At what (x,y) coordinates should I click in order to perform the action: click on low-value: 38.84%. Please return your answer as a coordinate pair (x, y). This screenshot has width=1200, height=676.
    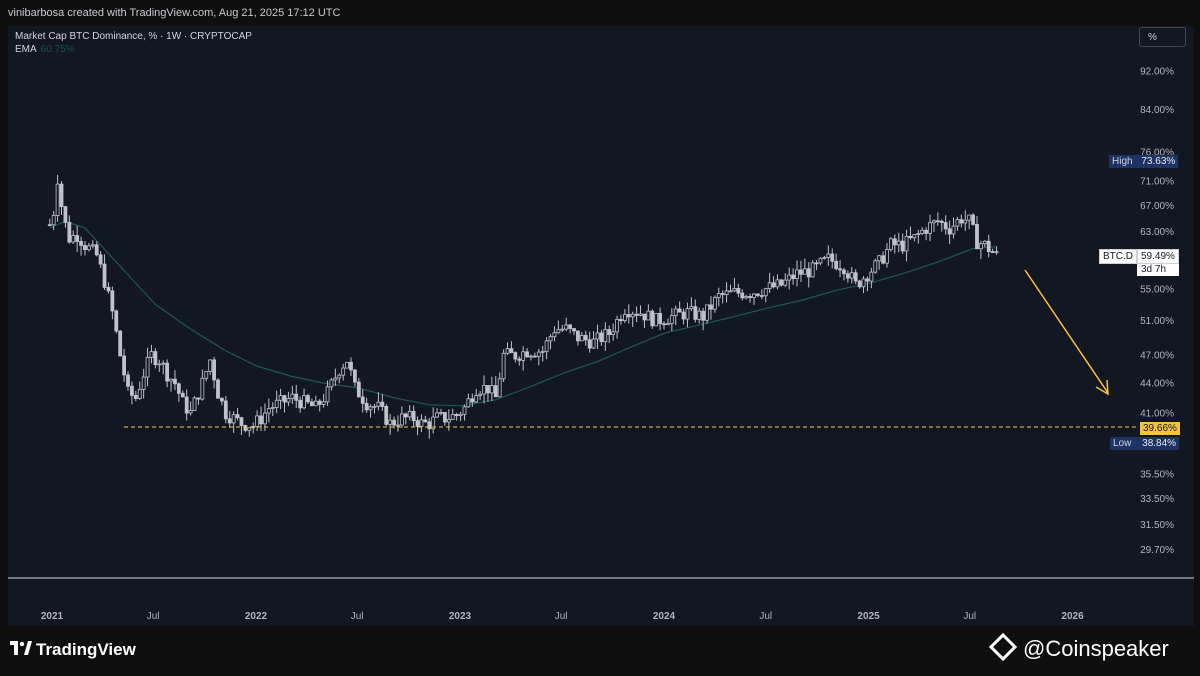
    Looking at the image, I should click on (1159, 443).